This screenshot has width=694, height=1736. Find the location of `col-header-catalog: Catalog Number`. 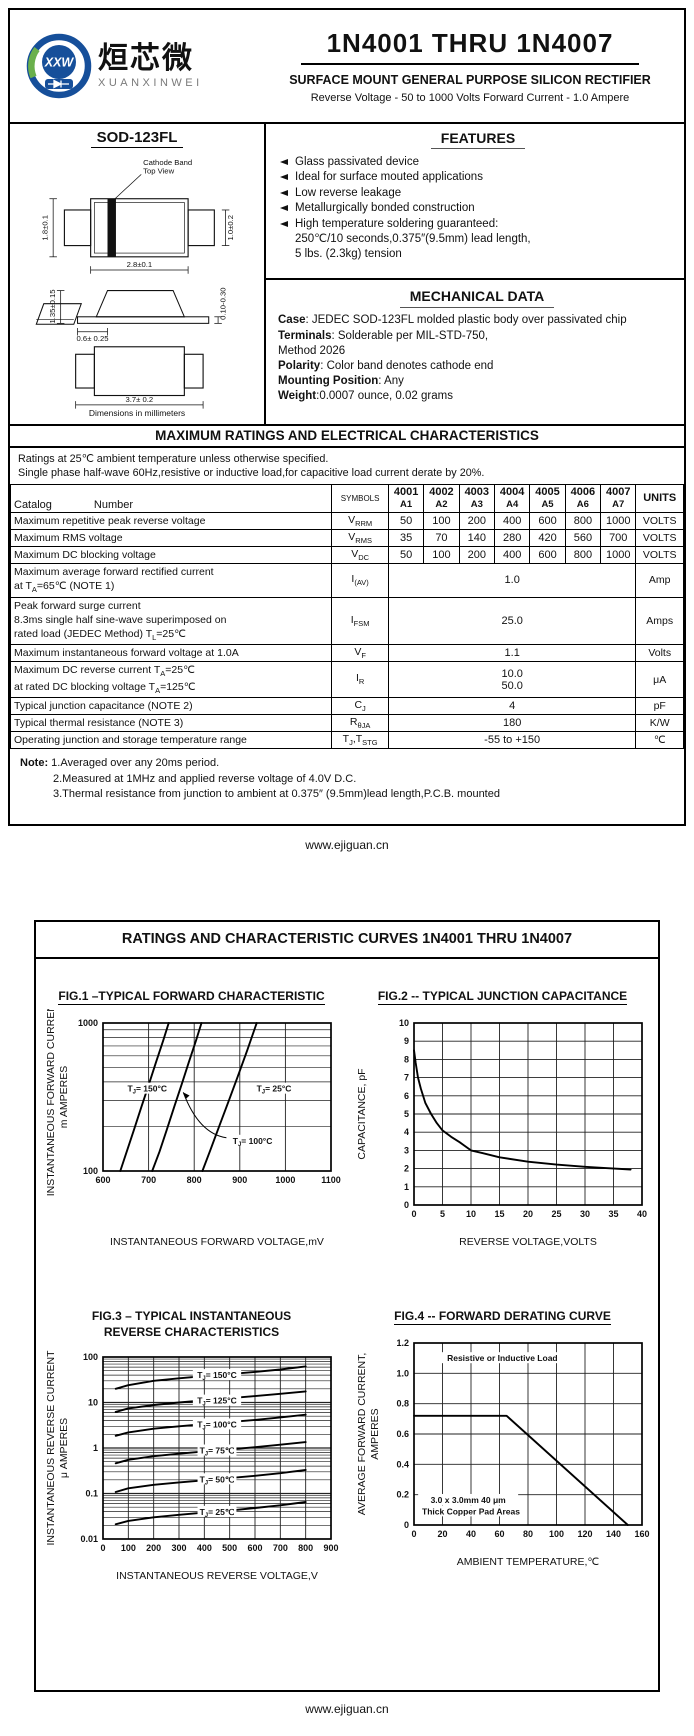

col-header-catalog: Catalog Number is located at coordinates (171, 498).